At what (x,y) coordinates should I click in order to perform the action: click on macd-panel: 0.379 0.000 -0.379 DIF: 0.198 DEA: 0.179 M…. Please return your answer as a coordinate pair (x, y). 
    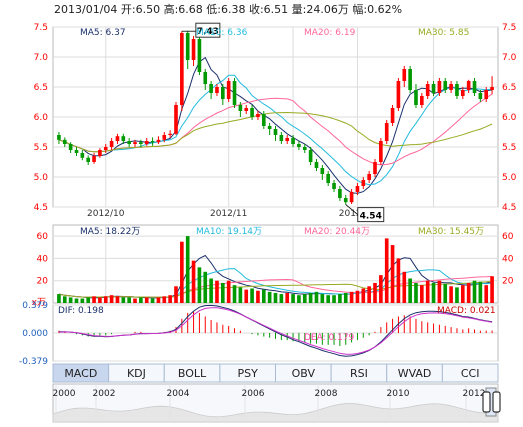
    Looking at the image, I should click on (259, 334).